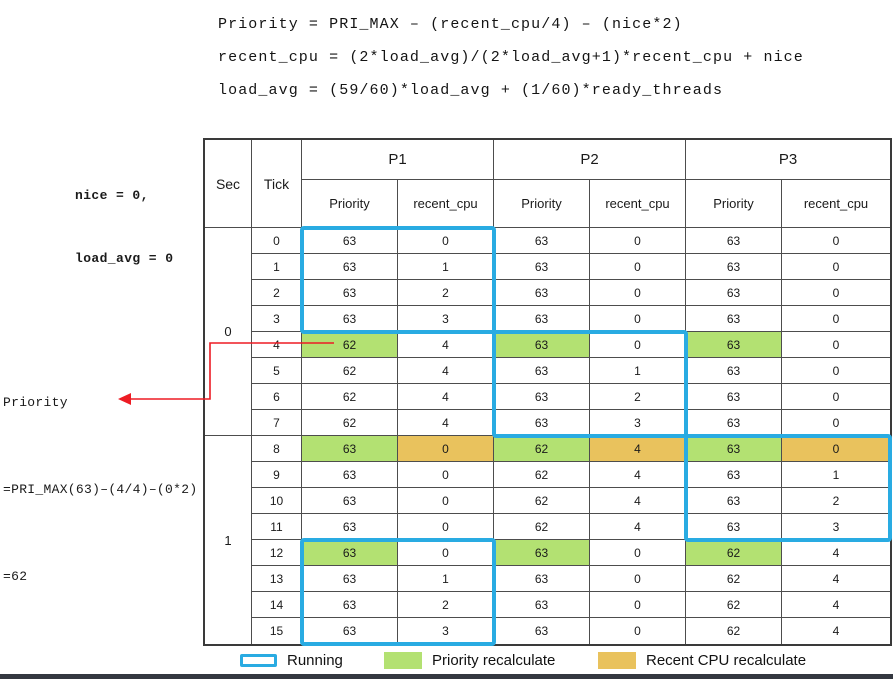  Describe the element at coordinates (398, 160) in the screenshot. I see `p1-column-header: P1` at that location.